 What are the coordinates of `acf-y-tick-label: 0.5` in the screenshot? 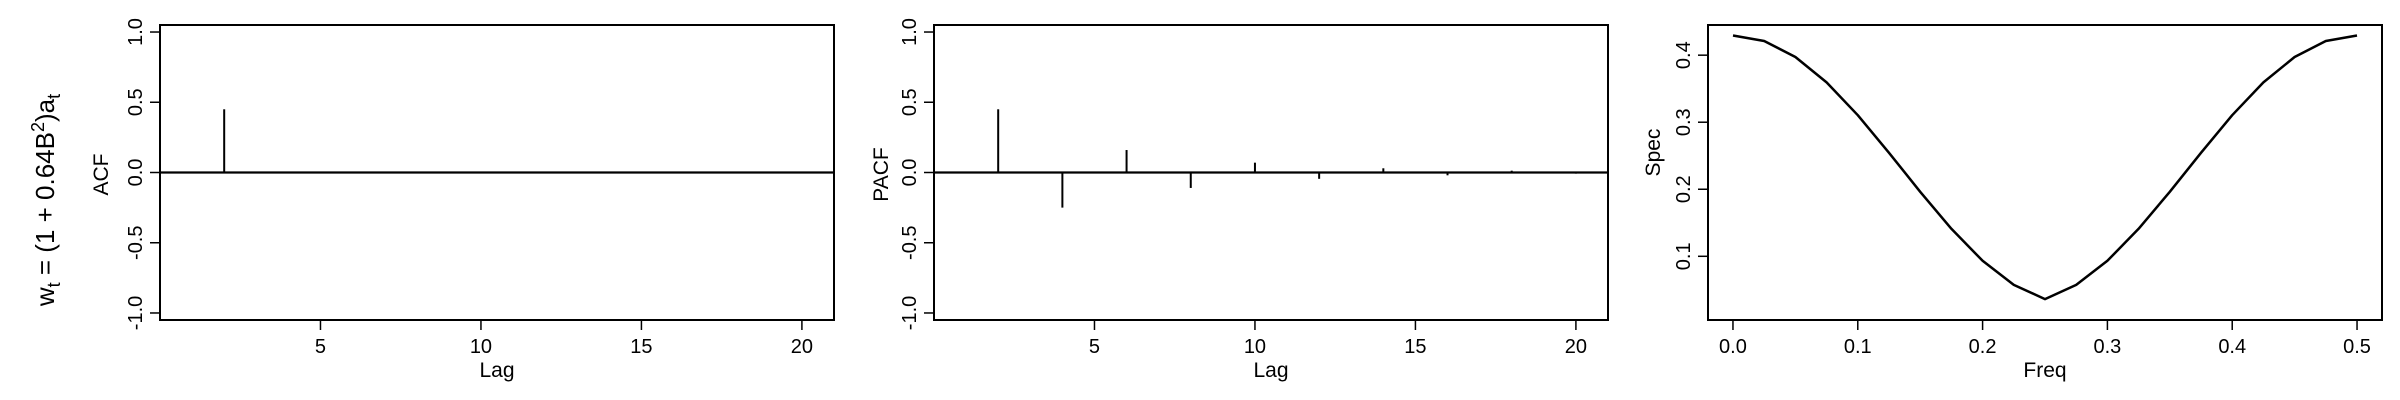 It's located at (136, 102).